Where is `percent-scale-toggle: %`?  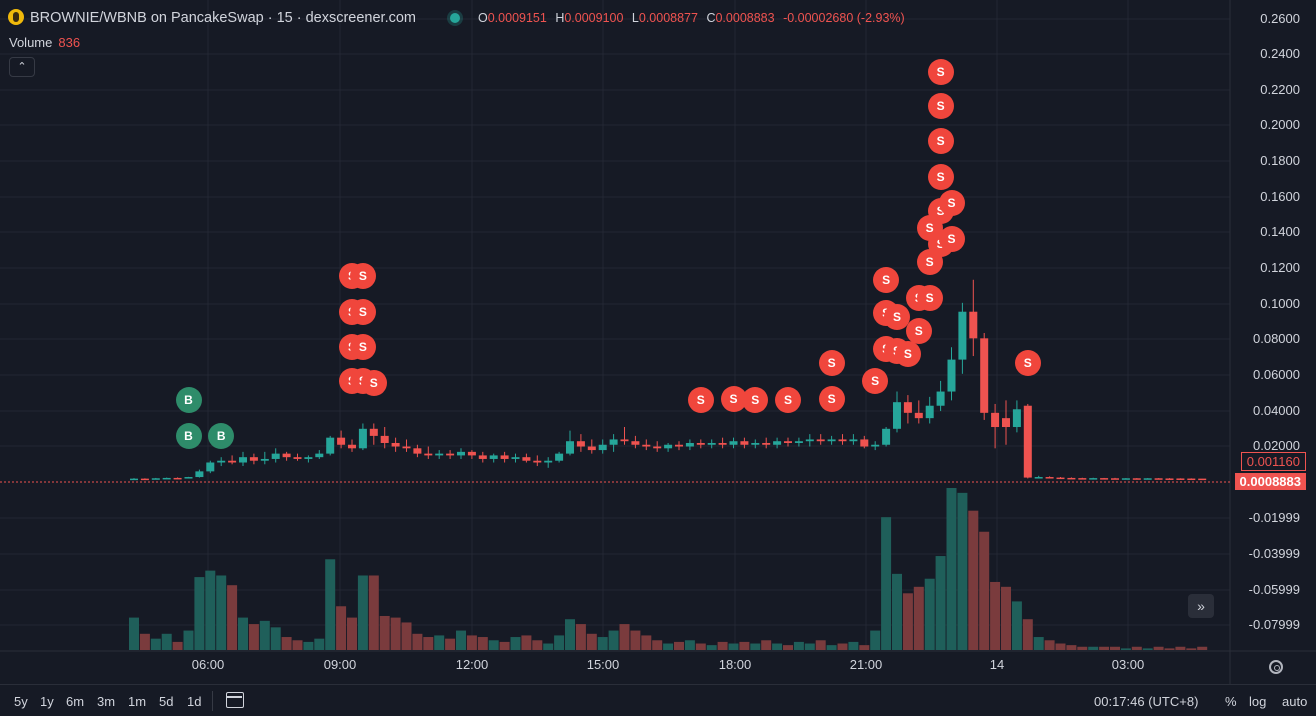
percent-scale-toggle: % is located at coordinates (1231, 701).